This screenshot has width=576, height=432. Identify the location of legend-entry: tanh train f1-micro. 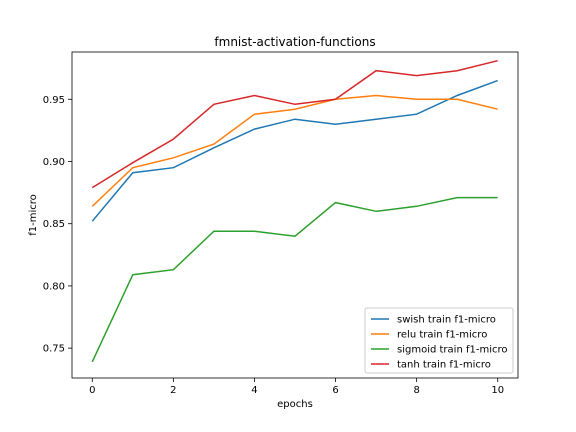
(444, 365).